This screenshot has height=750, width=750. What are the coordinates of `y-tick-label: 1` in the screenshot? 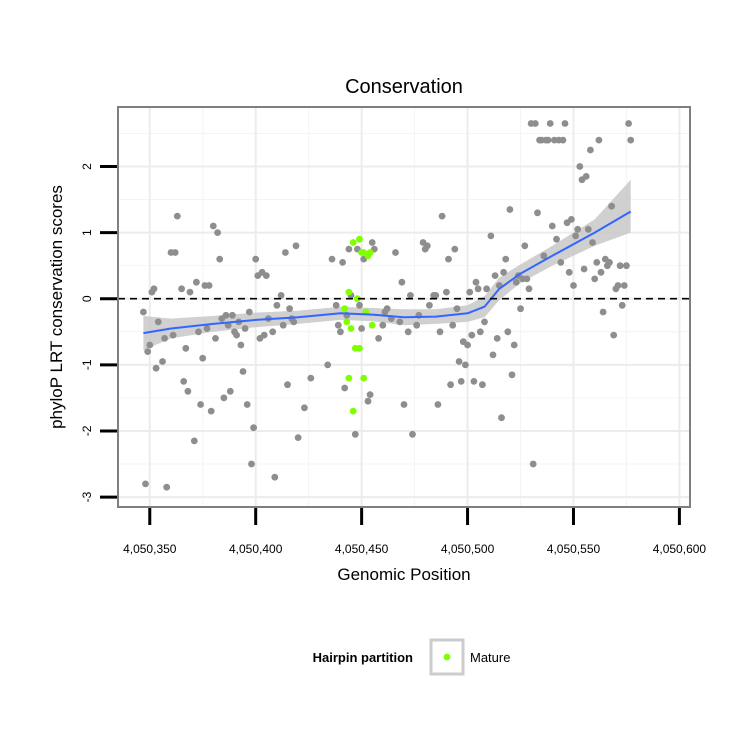 It's located at (87, 232).